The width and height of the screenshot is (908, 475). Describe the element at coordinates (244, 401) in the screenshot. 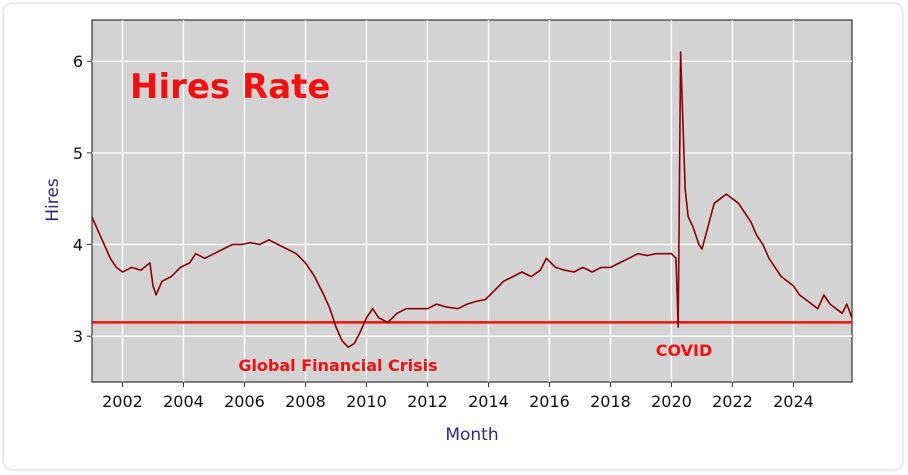

I see `x-tick-label: 2006` at that location.